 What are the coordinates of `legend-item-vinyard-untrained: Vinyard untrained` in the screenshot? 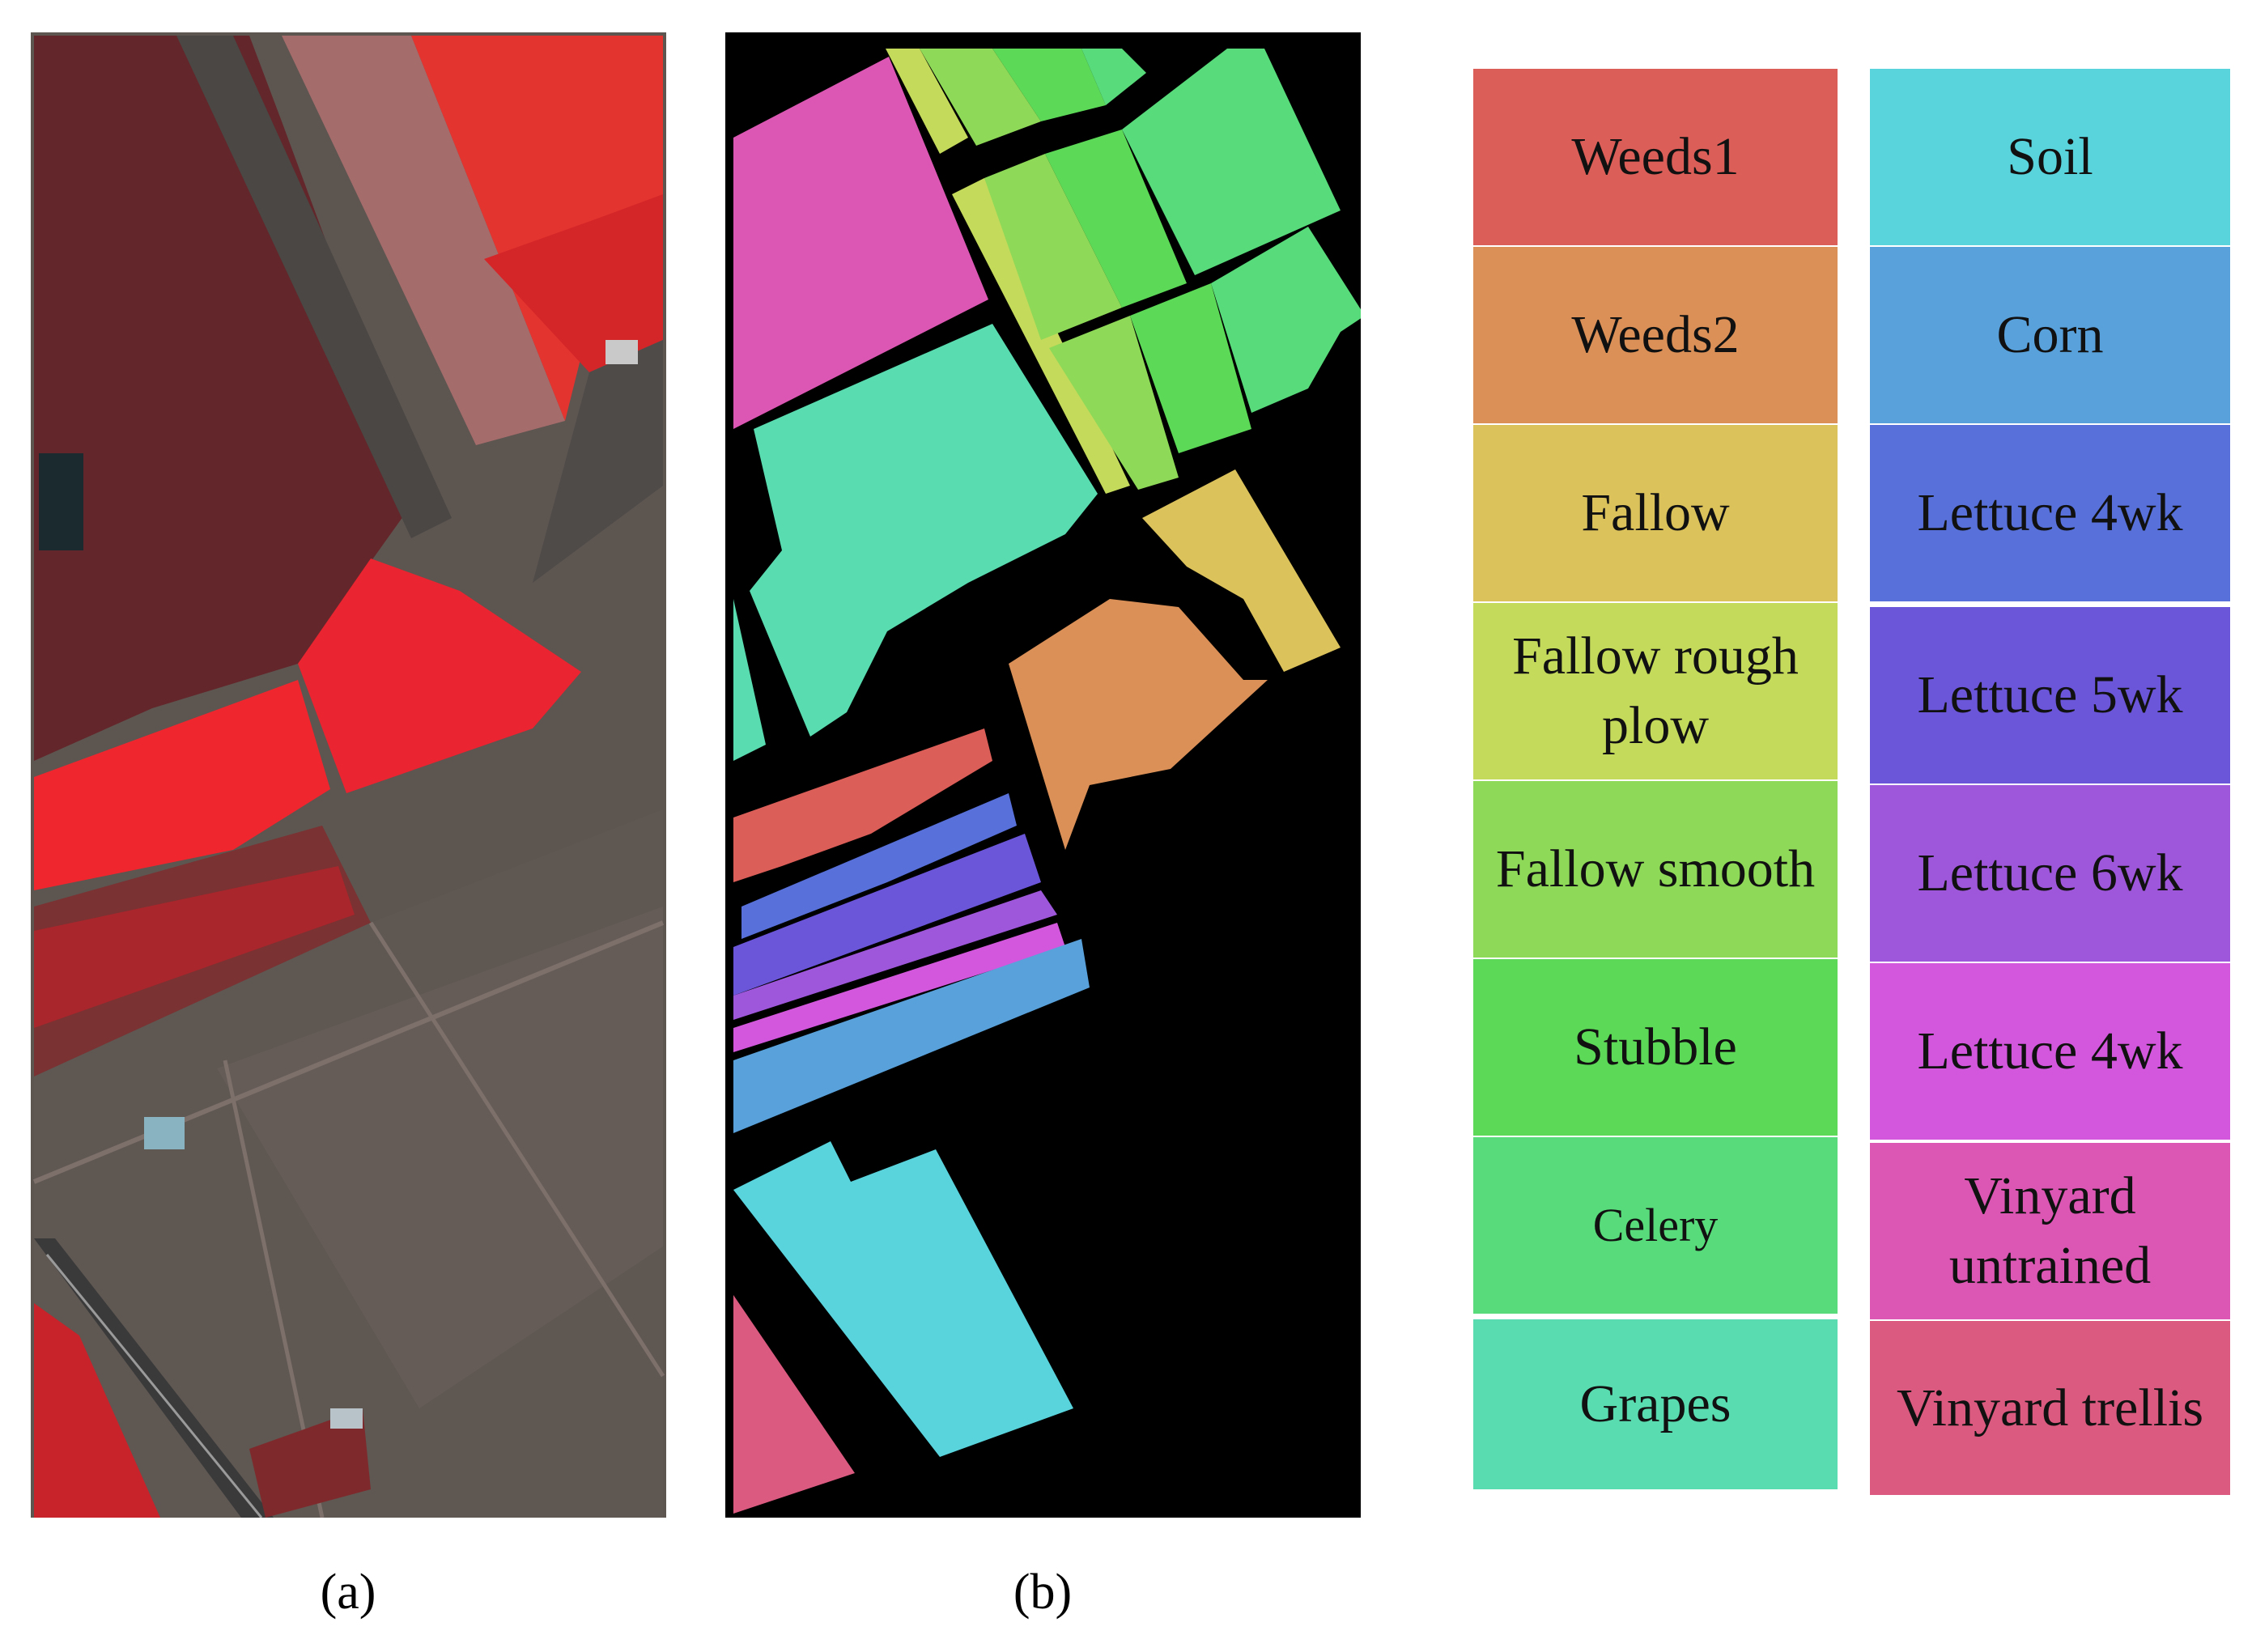 It's located at (2050, 1231).